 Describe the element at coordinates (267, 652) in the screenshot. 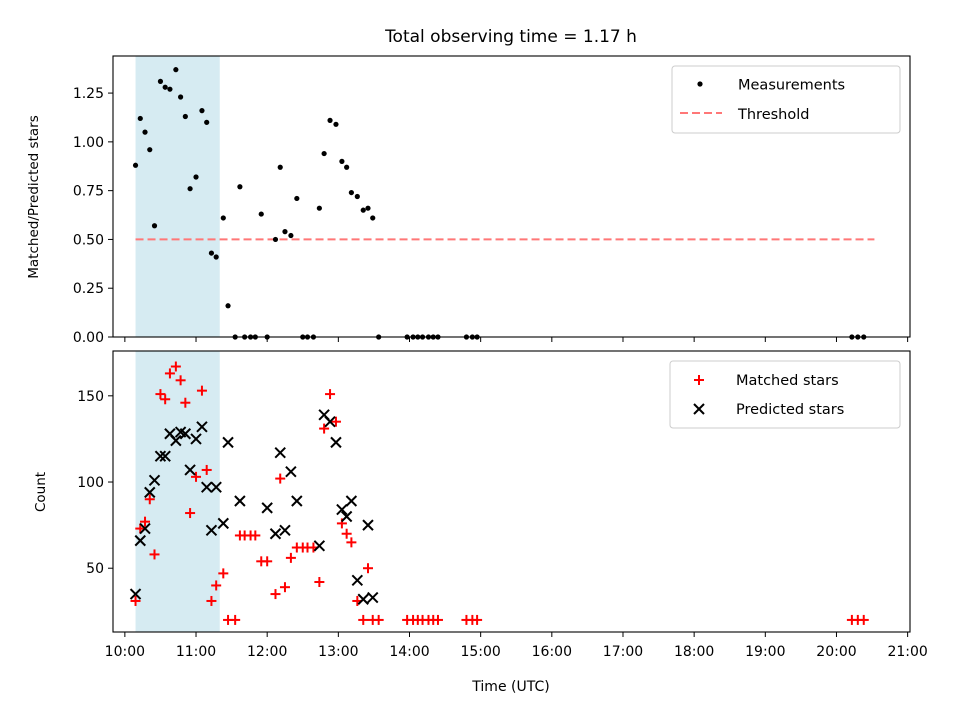

I see `x-tick-label: 12:00` at that location.